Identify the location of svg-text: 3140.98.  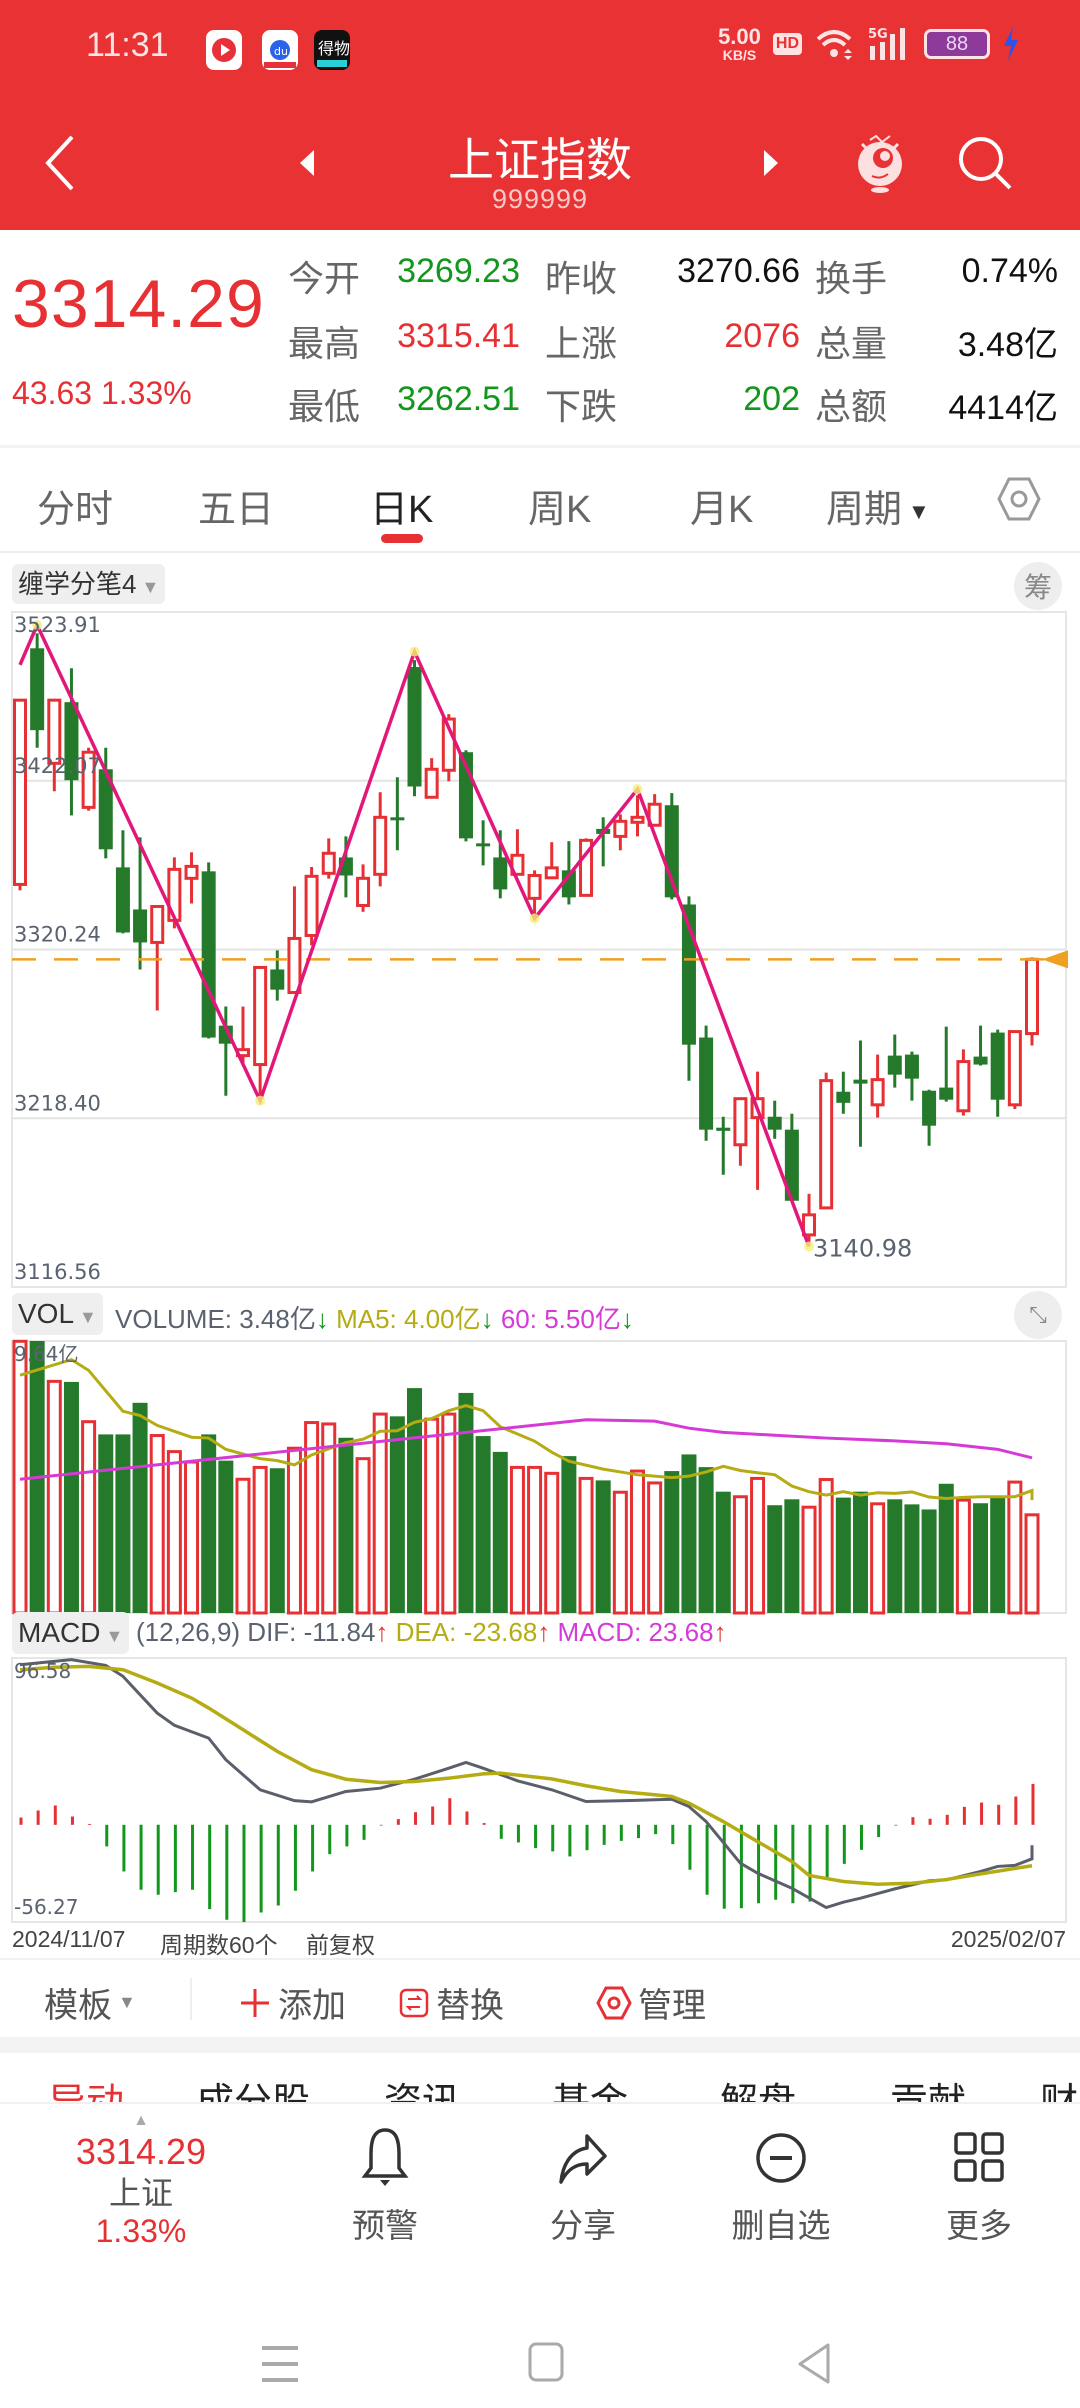
(862, 1249).